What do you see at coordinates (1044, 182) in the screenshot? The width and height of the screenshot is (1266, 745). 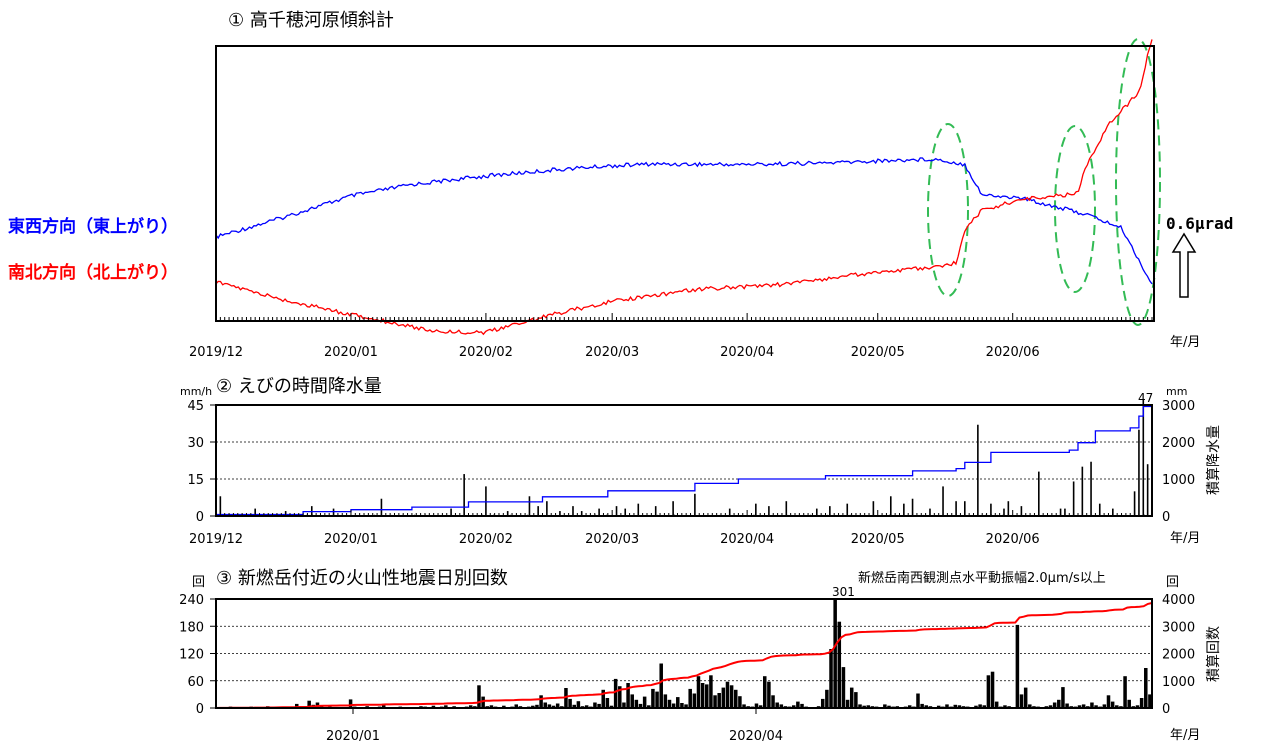 I see `panel1-ellipses` at bounding box center [1044, 182].